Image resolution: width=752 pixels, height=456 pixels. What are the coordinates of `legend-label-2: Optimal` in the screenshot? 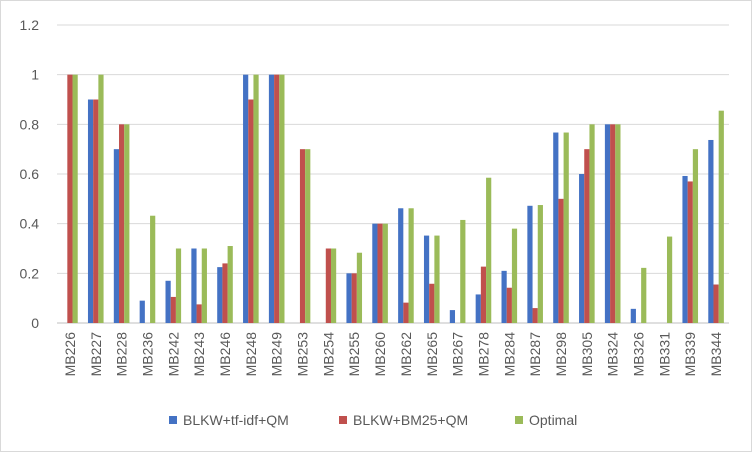 It's located at (553, 420).